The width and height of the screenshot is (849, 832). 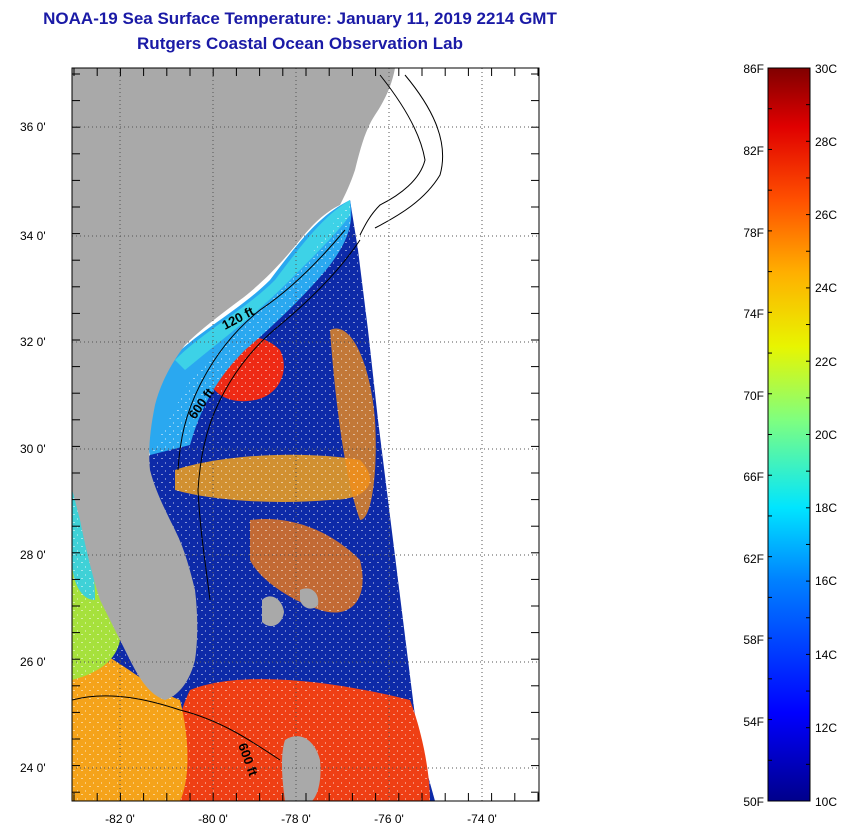 I want to click on coastal-cyan-edge, so click(x=262, y=285).